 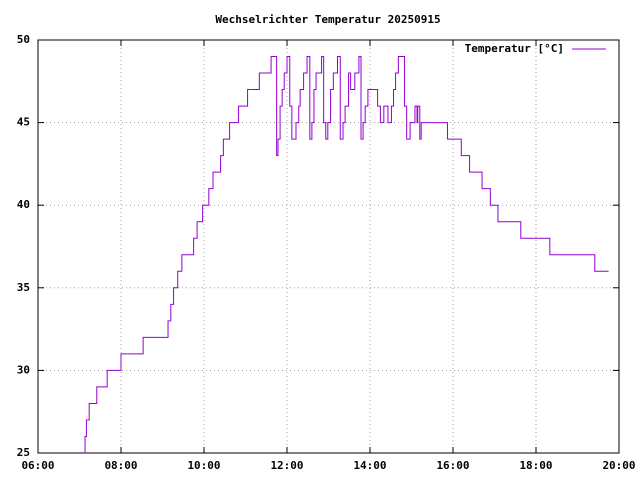 I want to click on x-tick-label: 12:00, so click(x=286, y=465).